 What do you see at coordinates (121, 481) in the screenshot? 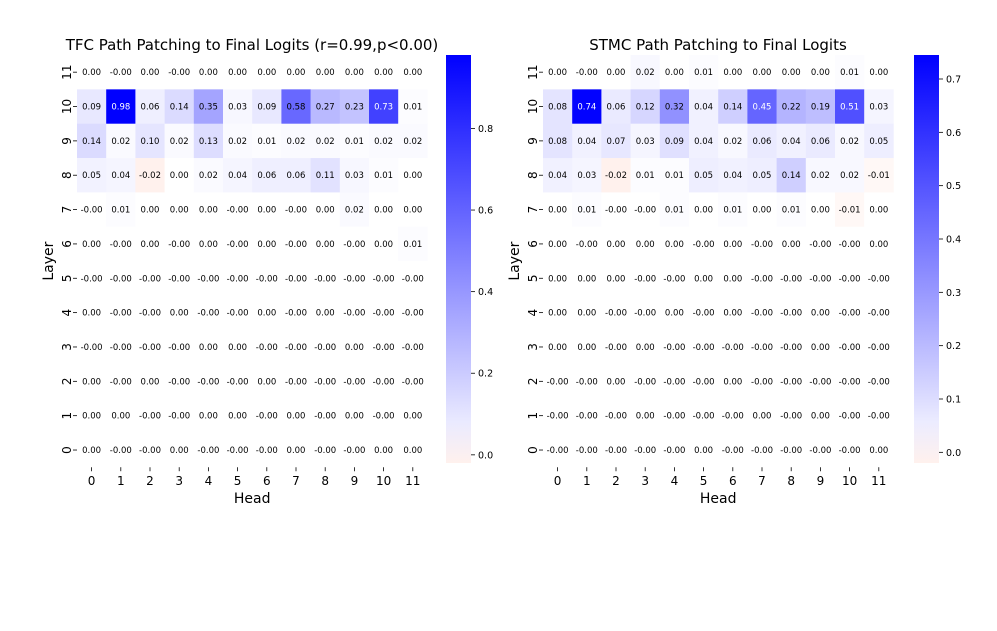
I see `x-tick-label: 1` at bounding box center [121, 481].